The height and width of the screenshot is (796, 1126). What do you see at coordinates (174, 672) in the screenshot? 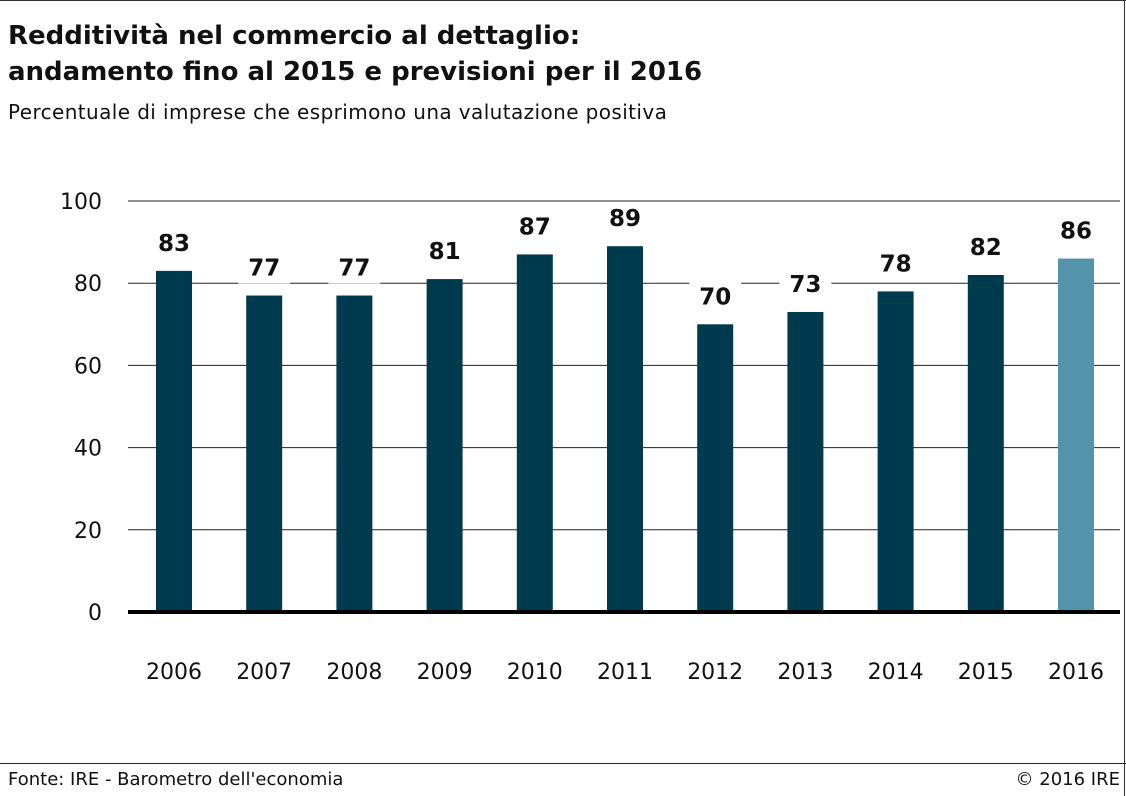
I see `x-tick-label-2006: 2006` at bounding box center [174, 672].